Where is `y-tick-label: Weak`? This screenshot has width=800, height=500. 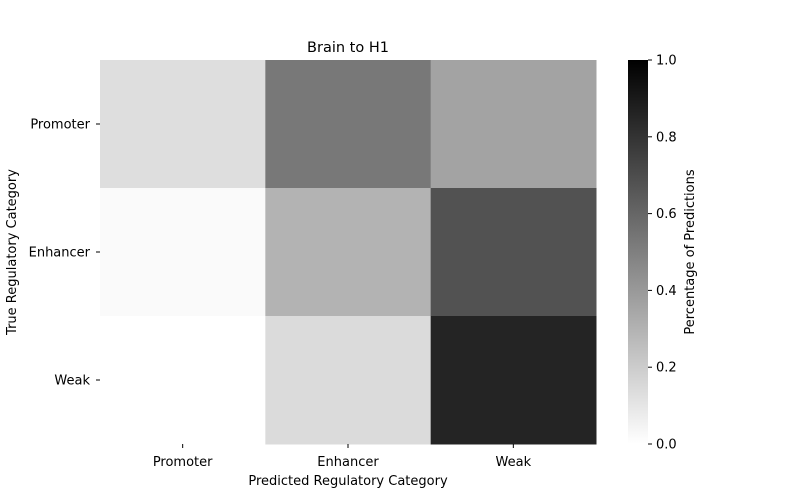 y-tick-label: Weak is located at coordinates (72, 381).